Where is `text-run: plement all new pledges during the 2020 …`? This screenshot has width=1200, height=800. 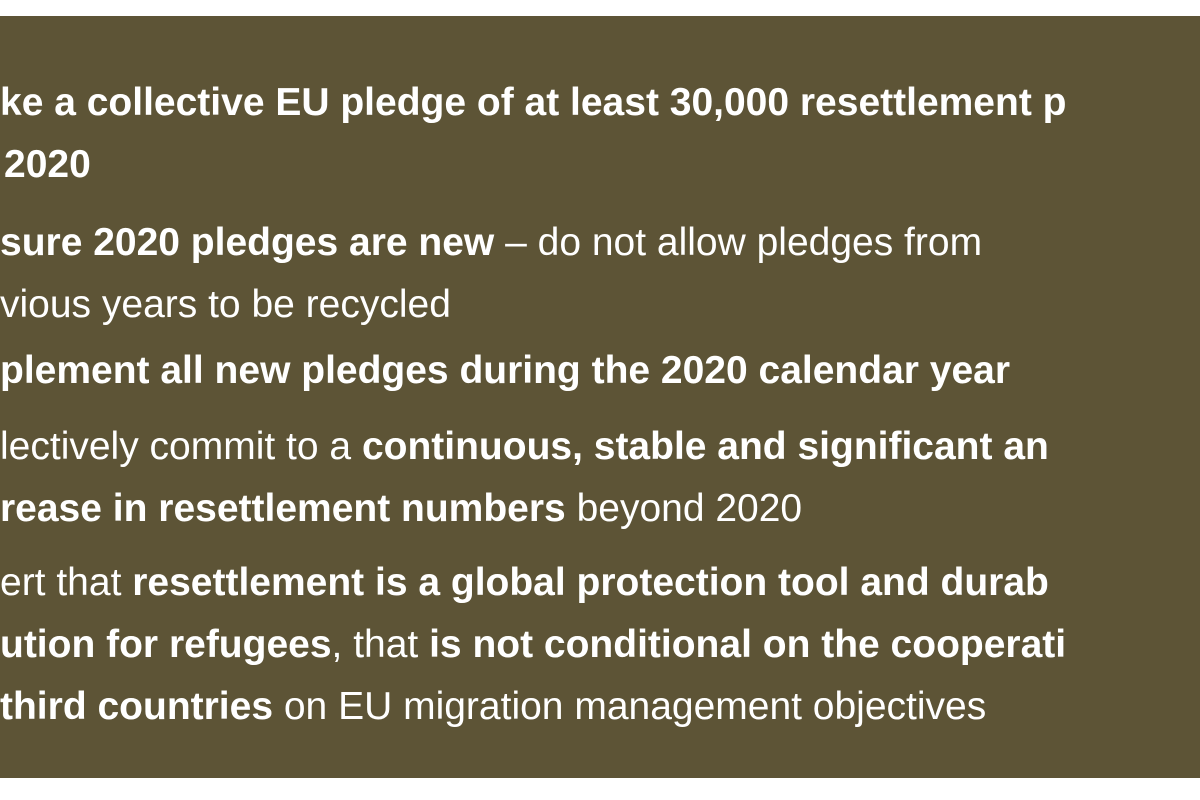 text-run: plement all new pledges during the 2020 … is located at coordinates (505, 370).